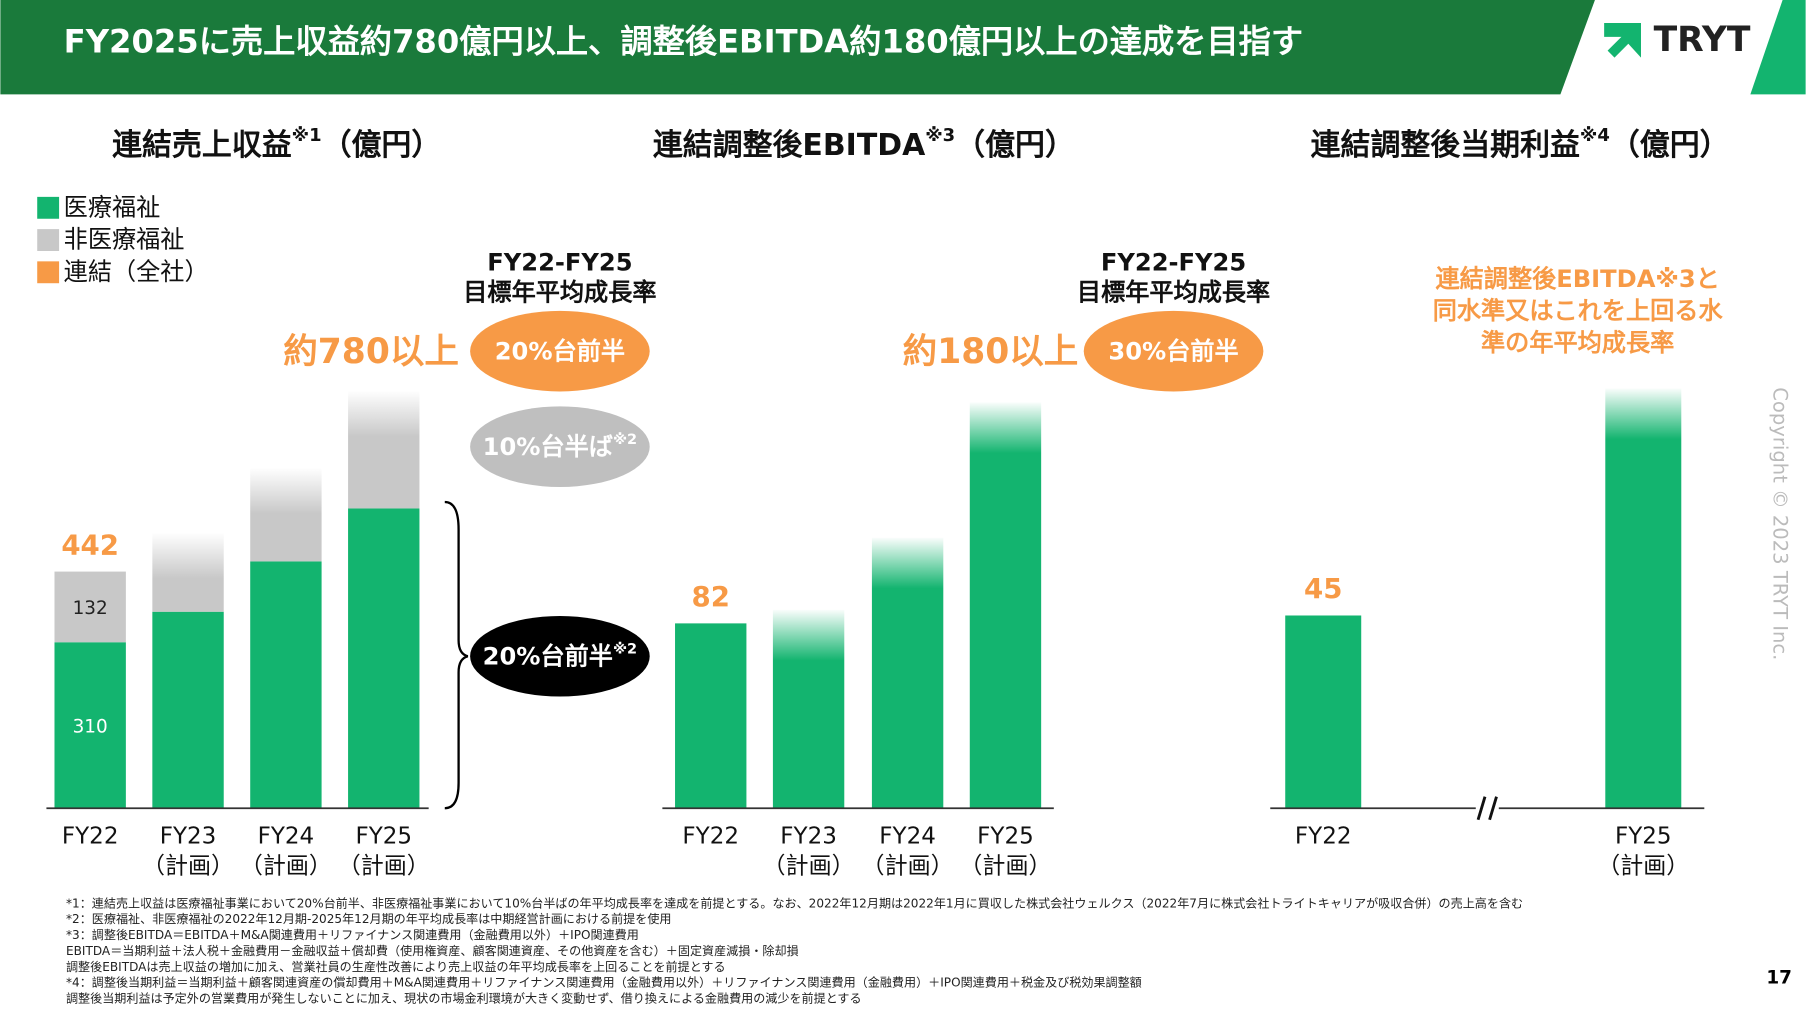 The height and width of the screenshot is (1012, 1806). I want to click on value-label: 310, so click(90, 727).